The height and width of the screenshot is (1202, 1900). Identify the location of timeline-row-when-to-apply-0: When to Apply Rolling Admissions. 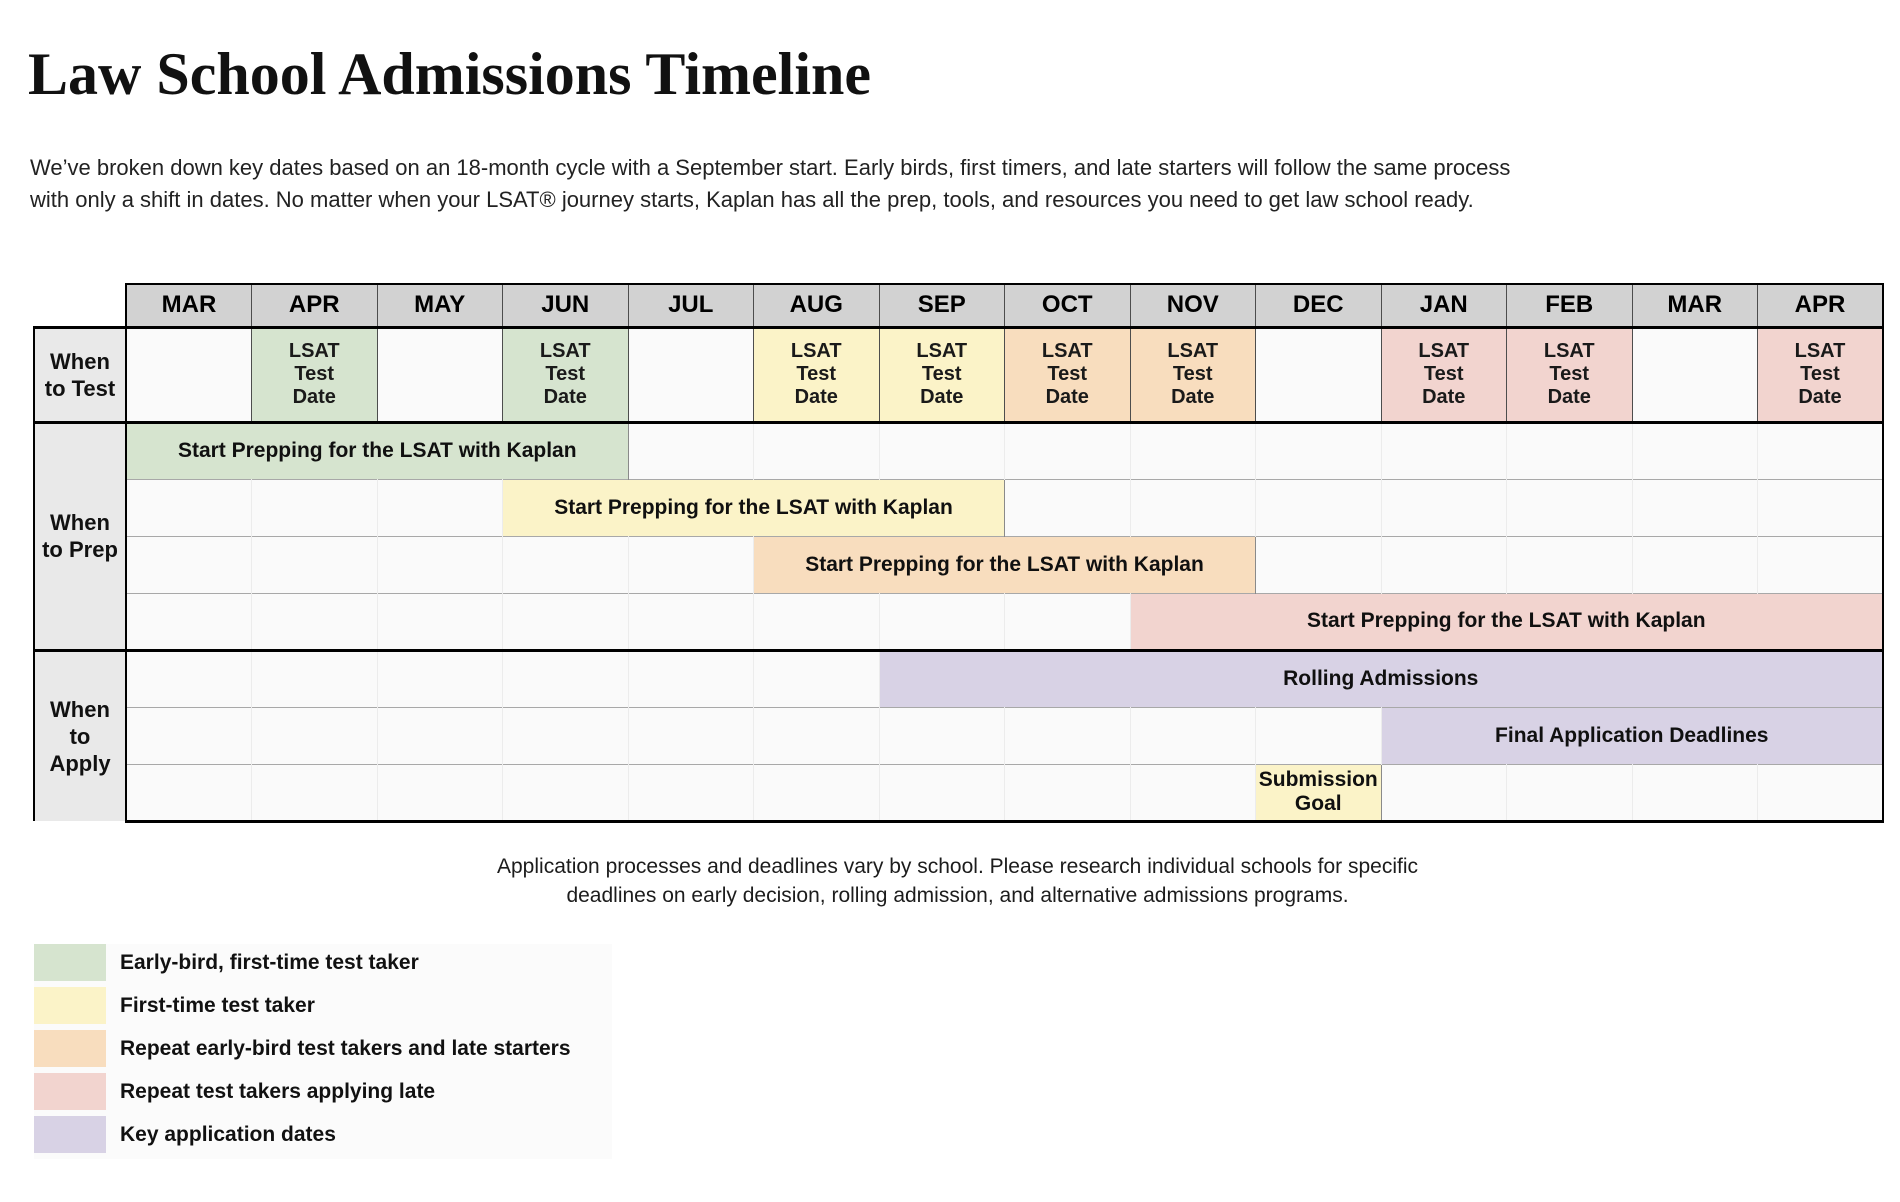
(958, 734).